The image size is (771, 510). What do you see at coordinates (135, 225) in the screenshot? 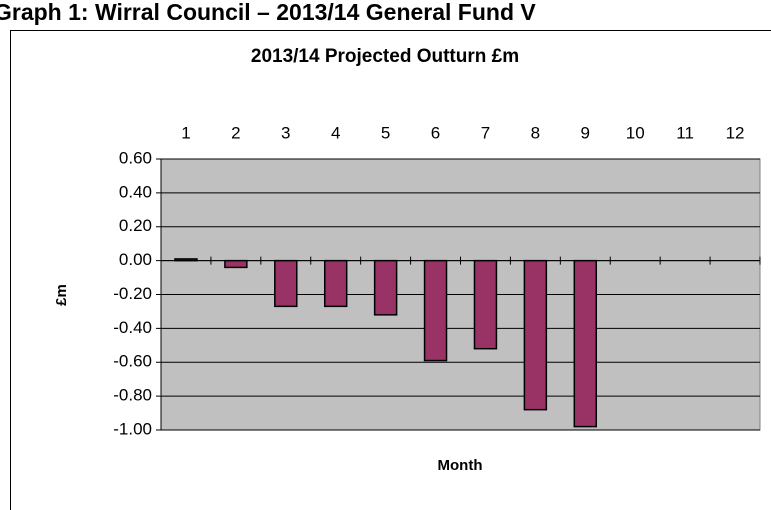
I see `y-tick-label: 0.20` at bounding box center [135, 225].